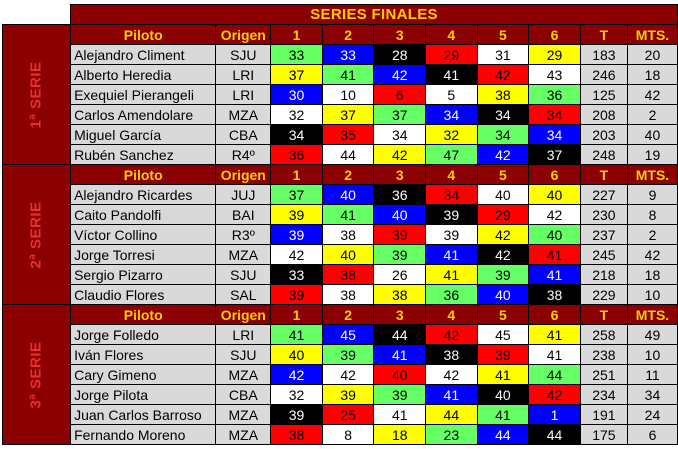  I want to click on total-score: 237, so click(603, 234).